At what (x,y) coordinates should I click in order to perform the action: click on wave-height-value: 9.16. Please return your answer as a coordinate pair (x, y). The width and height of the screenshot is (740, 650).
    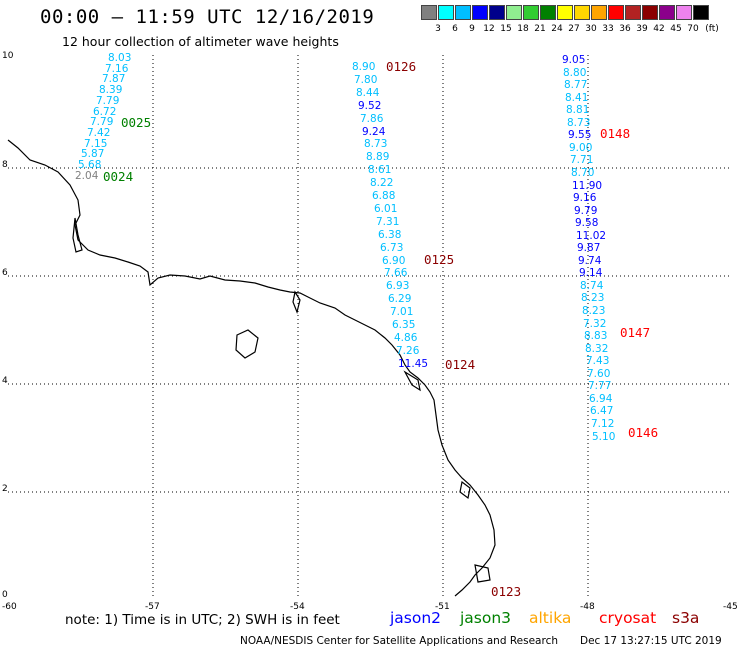
    Looking at the image, I should click on (585, 198).